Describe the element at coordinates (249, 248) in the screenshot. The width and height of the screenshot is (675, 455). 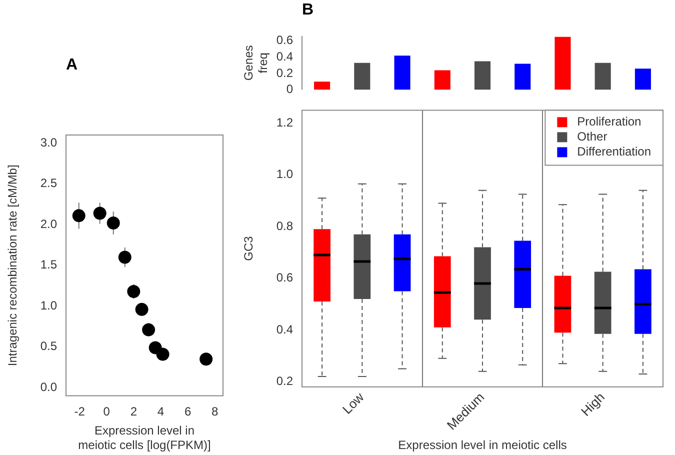
I see `y-axis-title: GC3` at that location.